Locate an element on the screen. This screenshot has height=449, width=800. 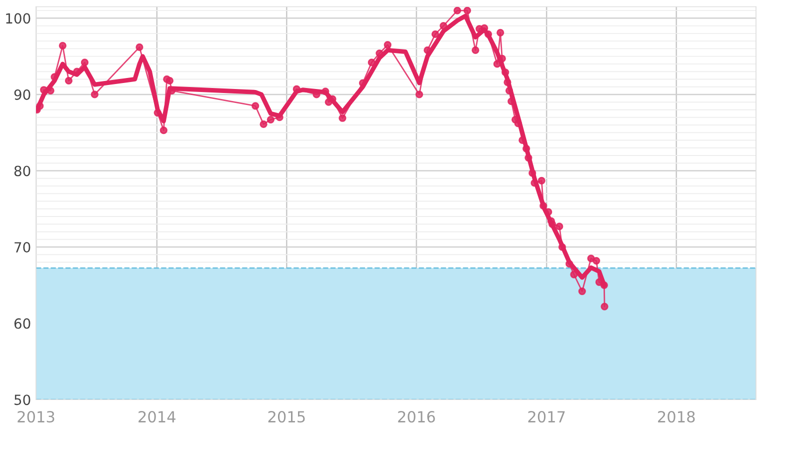
y-tick-label: 90 is located at coordinates (22, 94).